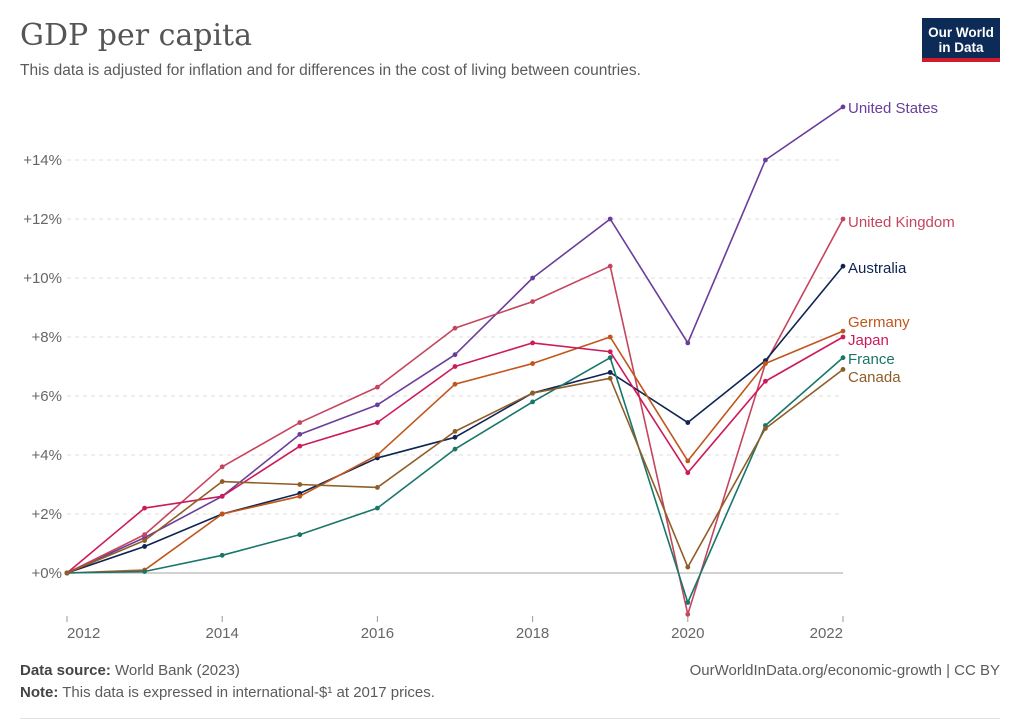 The width and height of the screenshot is (1020, 728). I want to click on series-label-japan: Japan, so click(868, 340).